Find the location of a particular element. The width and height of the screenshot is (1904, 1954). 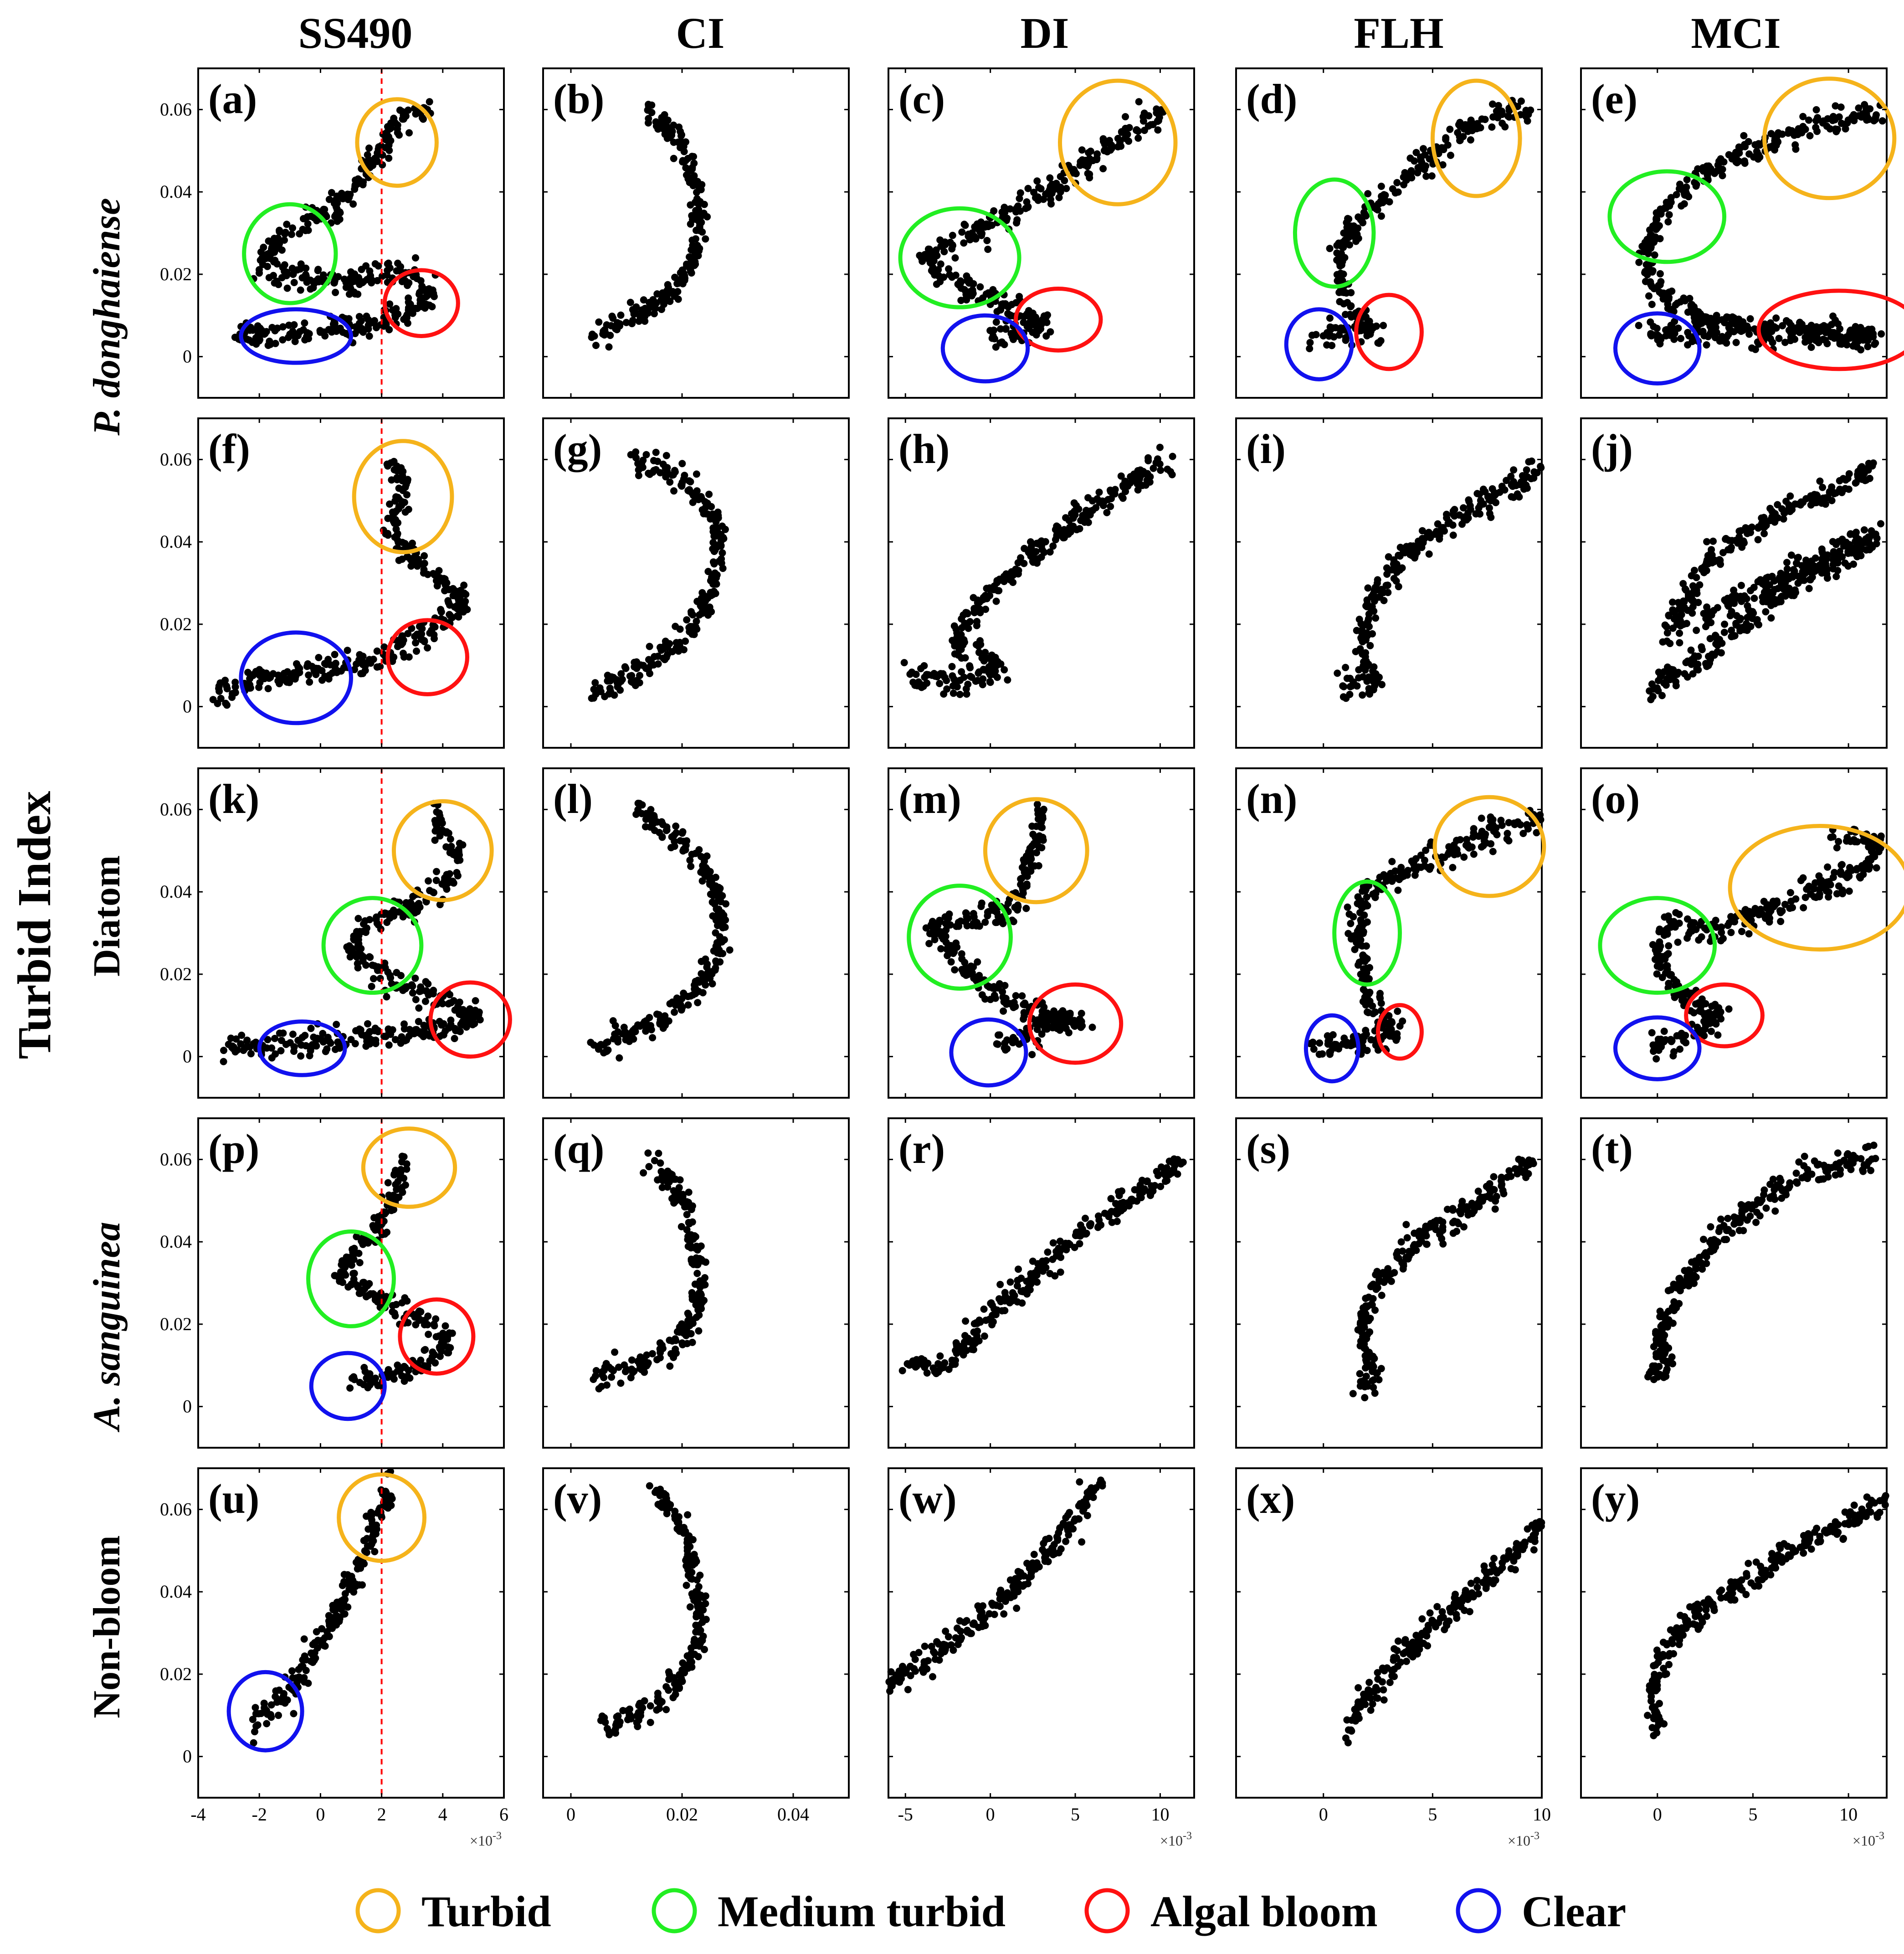

y-tick-label: 0.02 is located at coordinates (176, 624).